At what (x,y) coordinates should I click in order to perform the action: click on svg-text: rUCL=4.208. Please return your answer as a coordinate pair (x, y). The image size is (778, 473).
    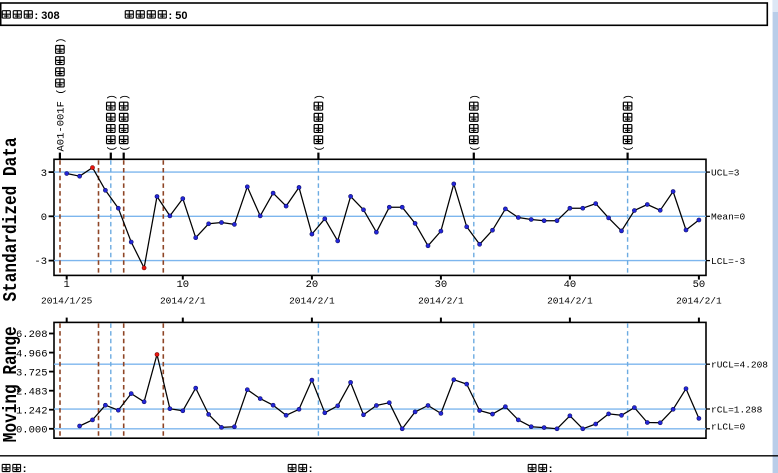
    Looking at the image, I should click on (739, 365).